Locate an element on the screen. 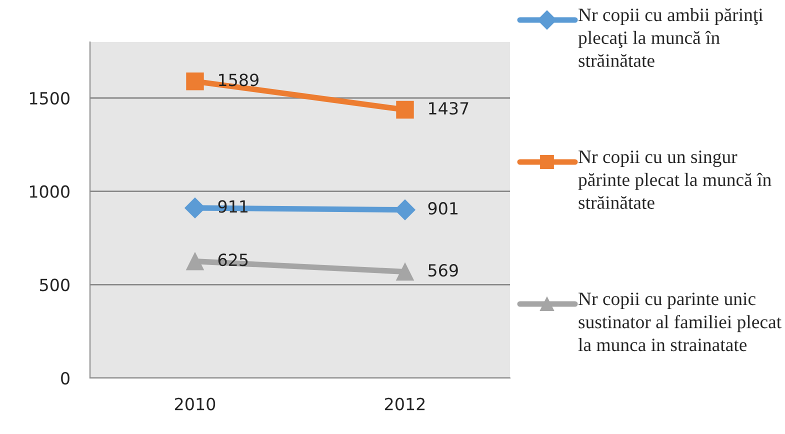 The image size is (785, 434). y-tick-label: 1000 is located at coordinates (50, 191).